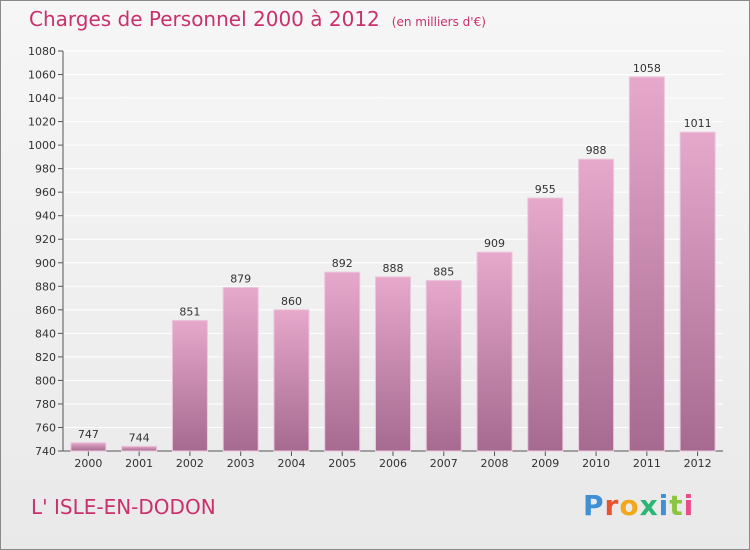  Describe the element at coordinates (190, 463) in the screenshot. I see `x-tick-label-2002: 2002` at that location.